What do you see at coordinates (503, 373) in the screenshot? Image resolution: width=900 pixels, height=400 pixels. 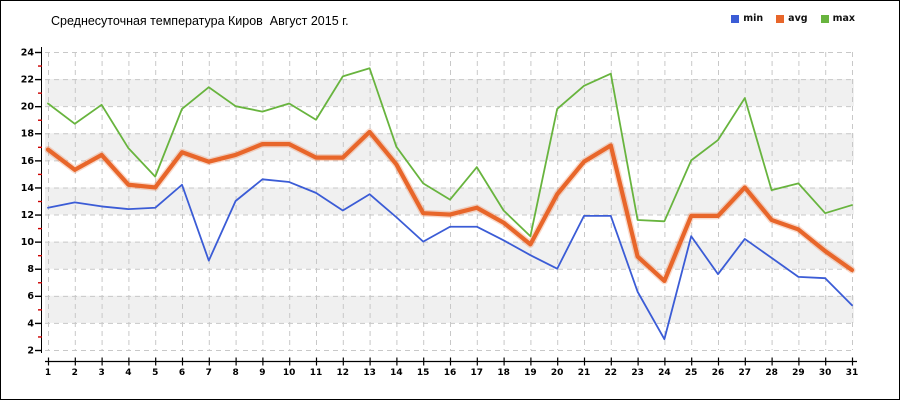 I see `x-axis-label: 18` at bounding box center [503, 373].